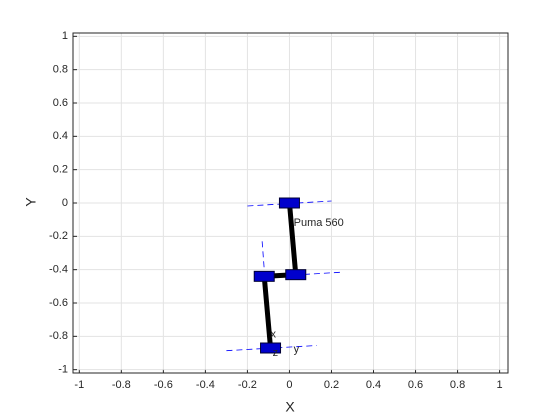 The width and height of the screenshot is (560, 420). Describe the element at coordinates (58, 303) in the screenshot. I see `y-tick-label: -0.6` at that location.